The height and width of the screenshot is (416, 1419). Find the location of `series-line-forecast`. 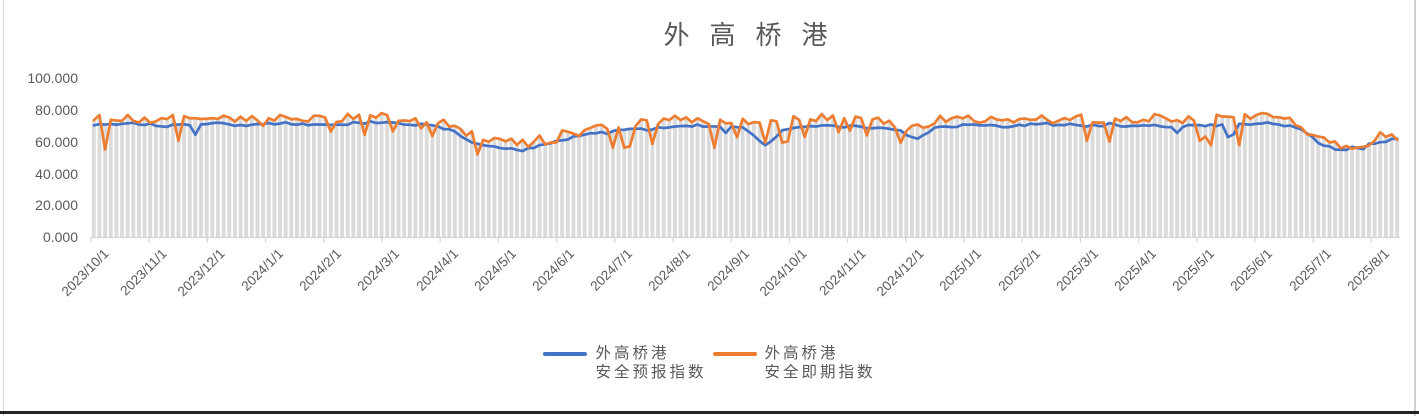

series-line-forecast is located at coordinates (745, 136).